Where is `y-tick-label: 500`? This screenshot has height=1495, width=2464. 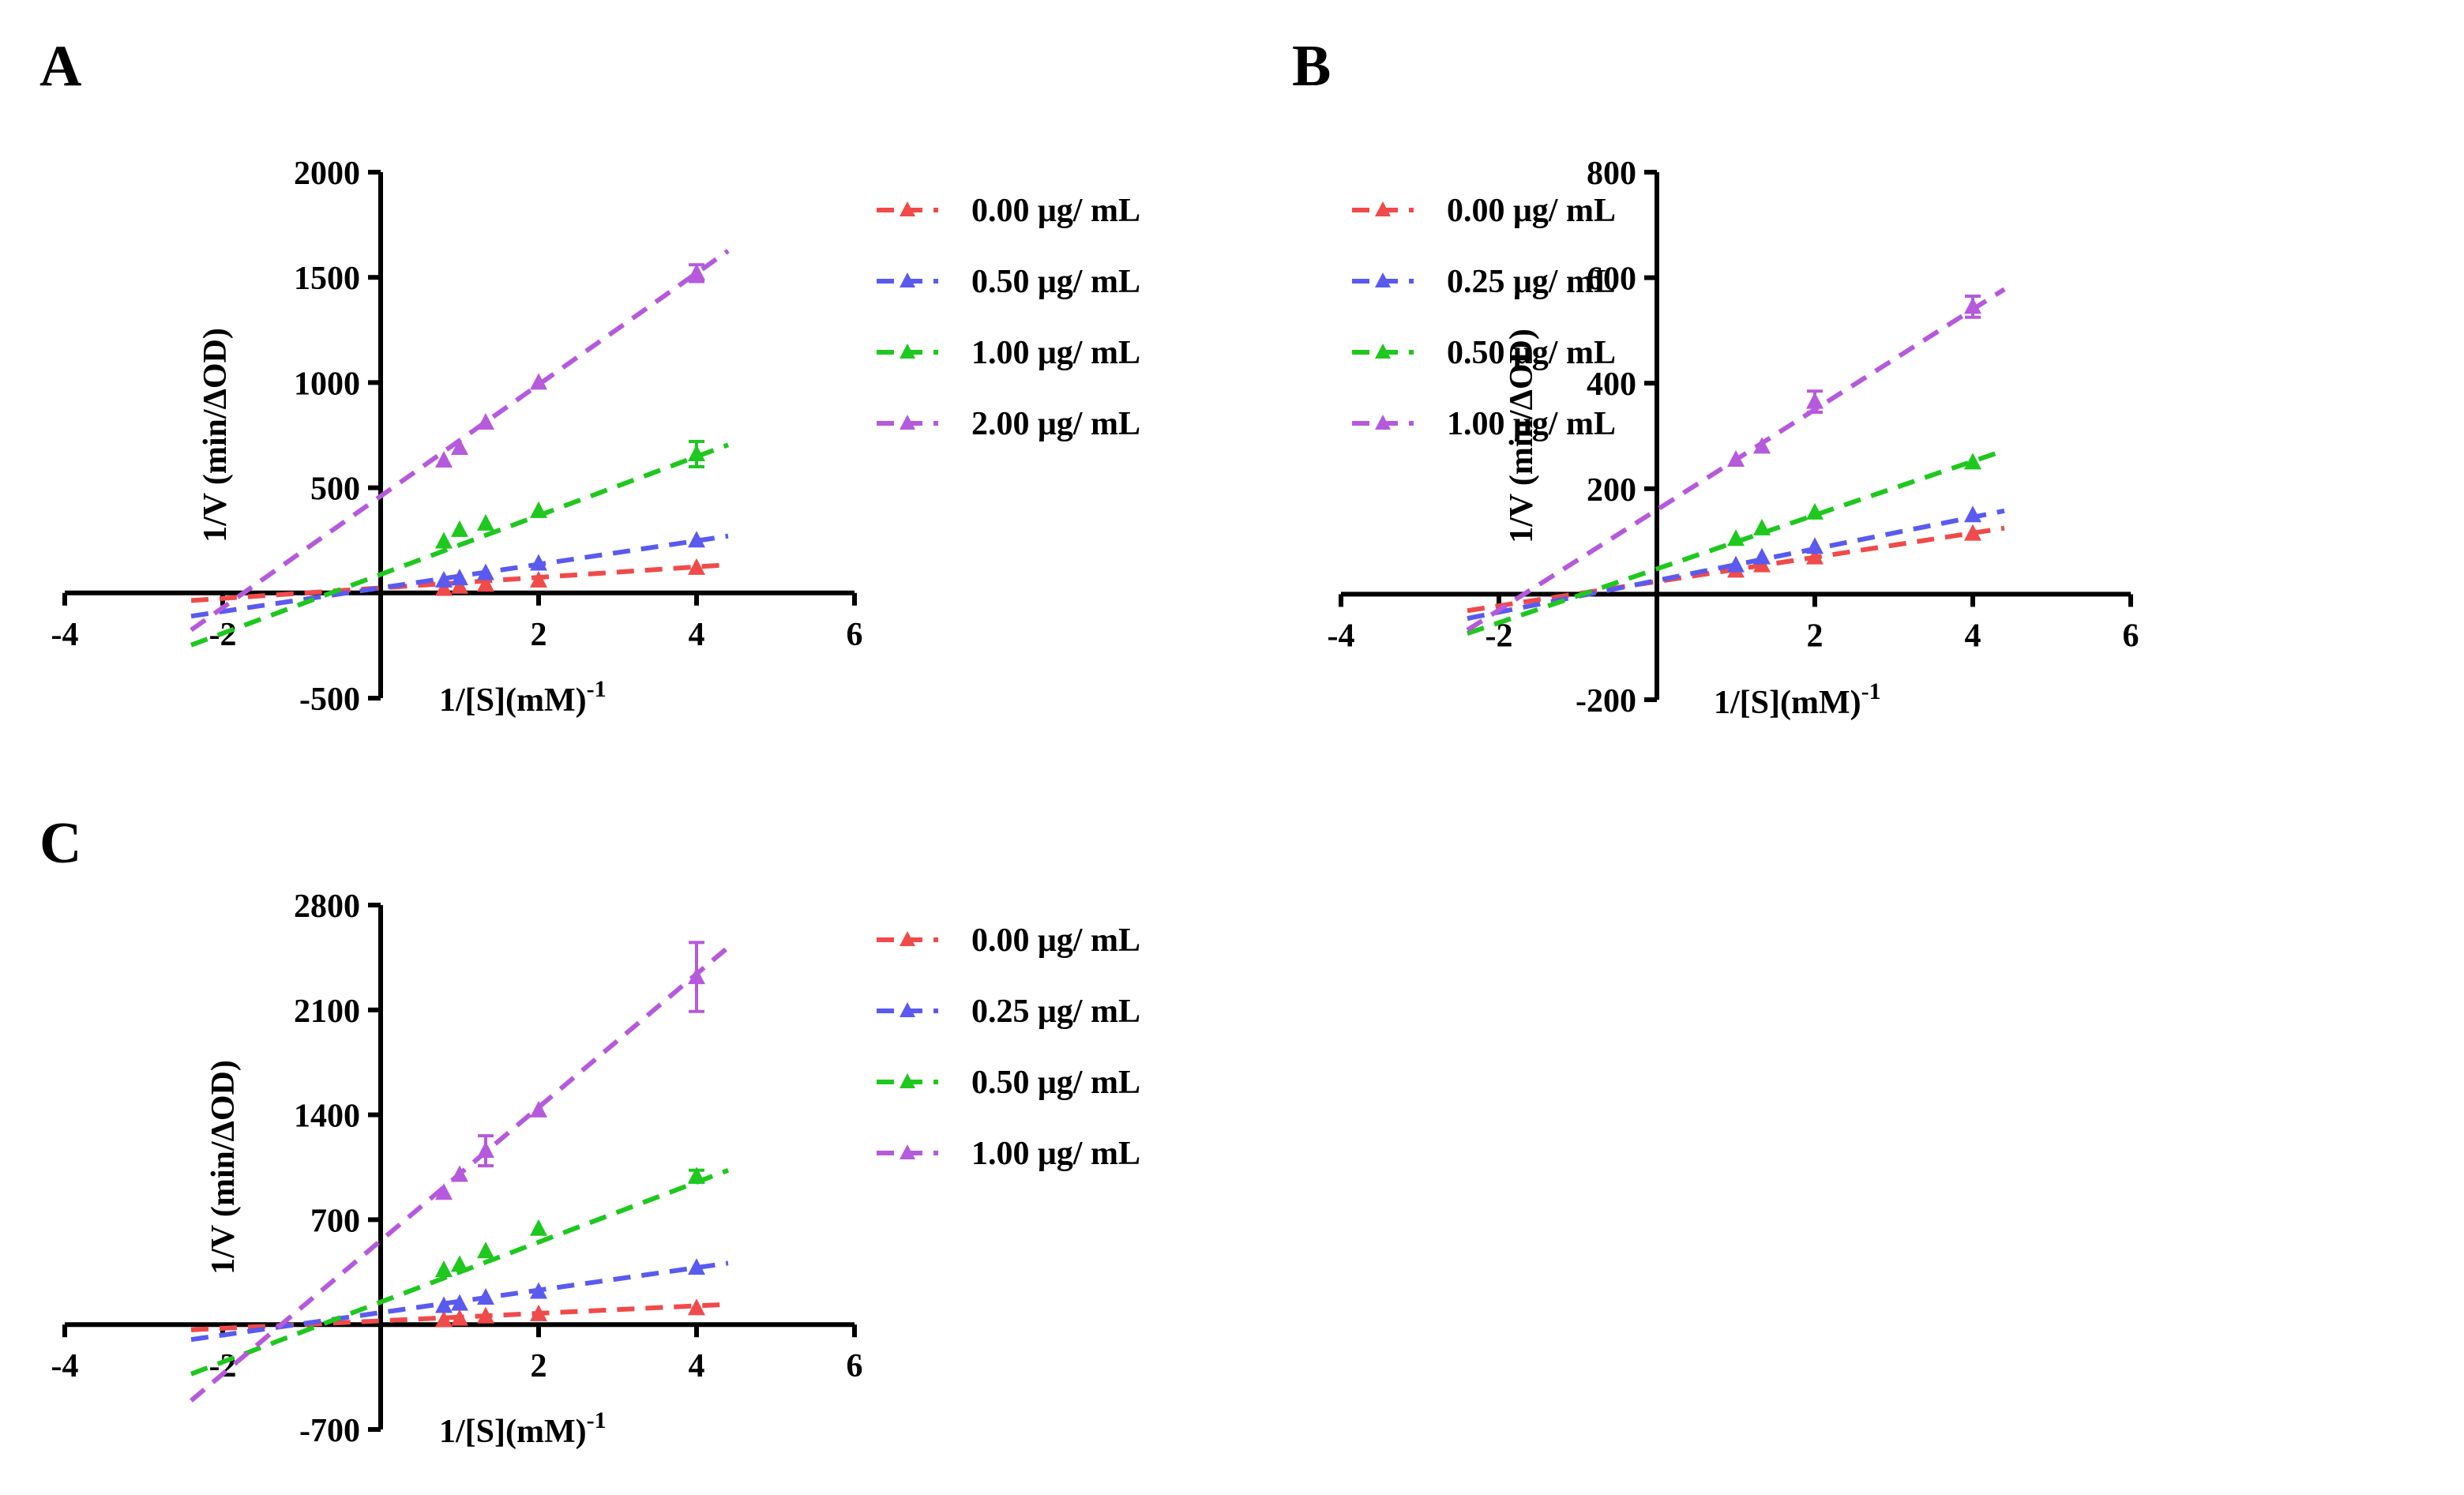 y-tick-label: 500 is located at coordinates (335, 489).